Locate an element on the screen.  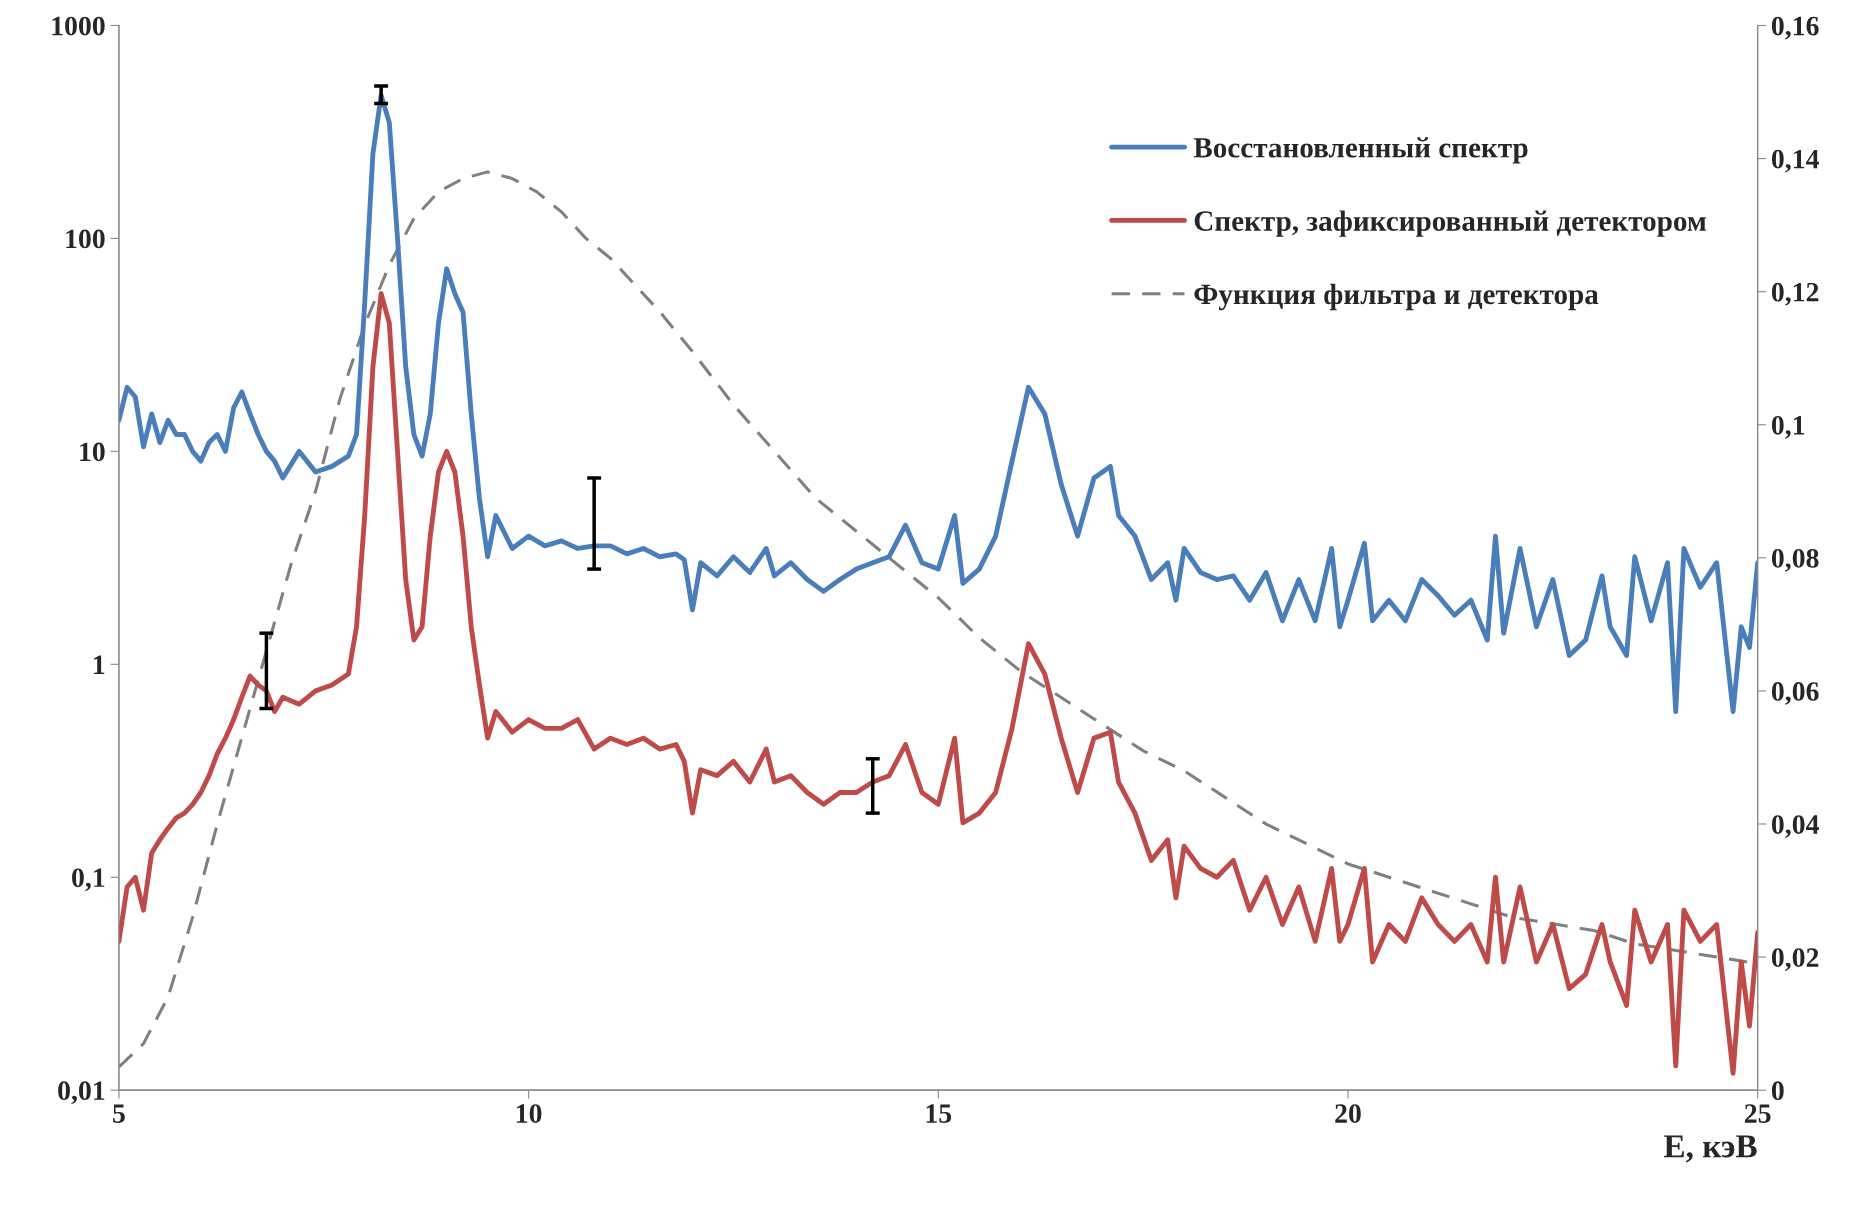
y2-tick-label: 0,16 is located at coordinates (1795, 28).